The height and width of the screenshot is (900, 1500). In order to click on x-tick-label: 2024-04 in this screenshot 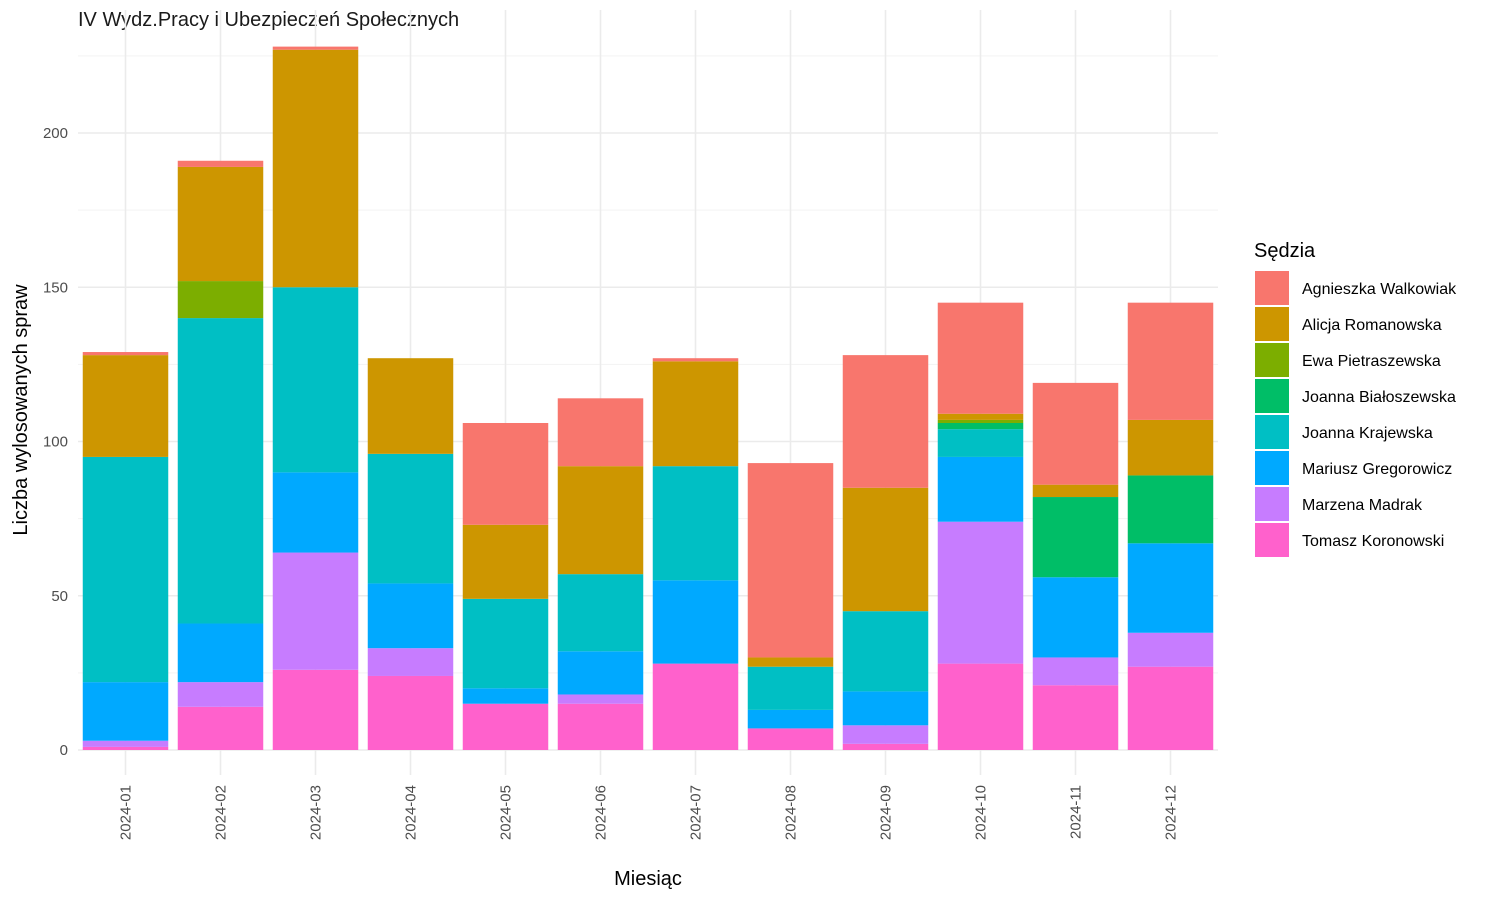, I will do `click(411, 812)`.